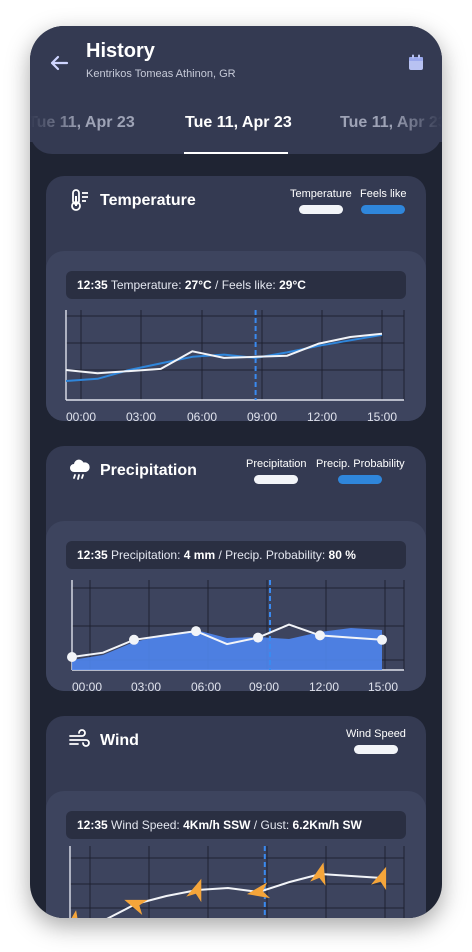  What do you see at coordinates (292, 285) in the screenshot?
I see `readout-value-2: 29°C` at bounding box center [292, 285].